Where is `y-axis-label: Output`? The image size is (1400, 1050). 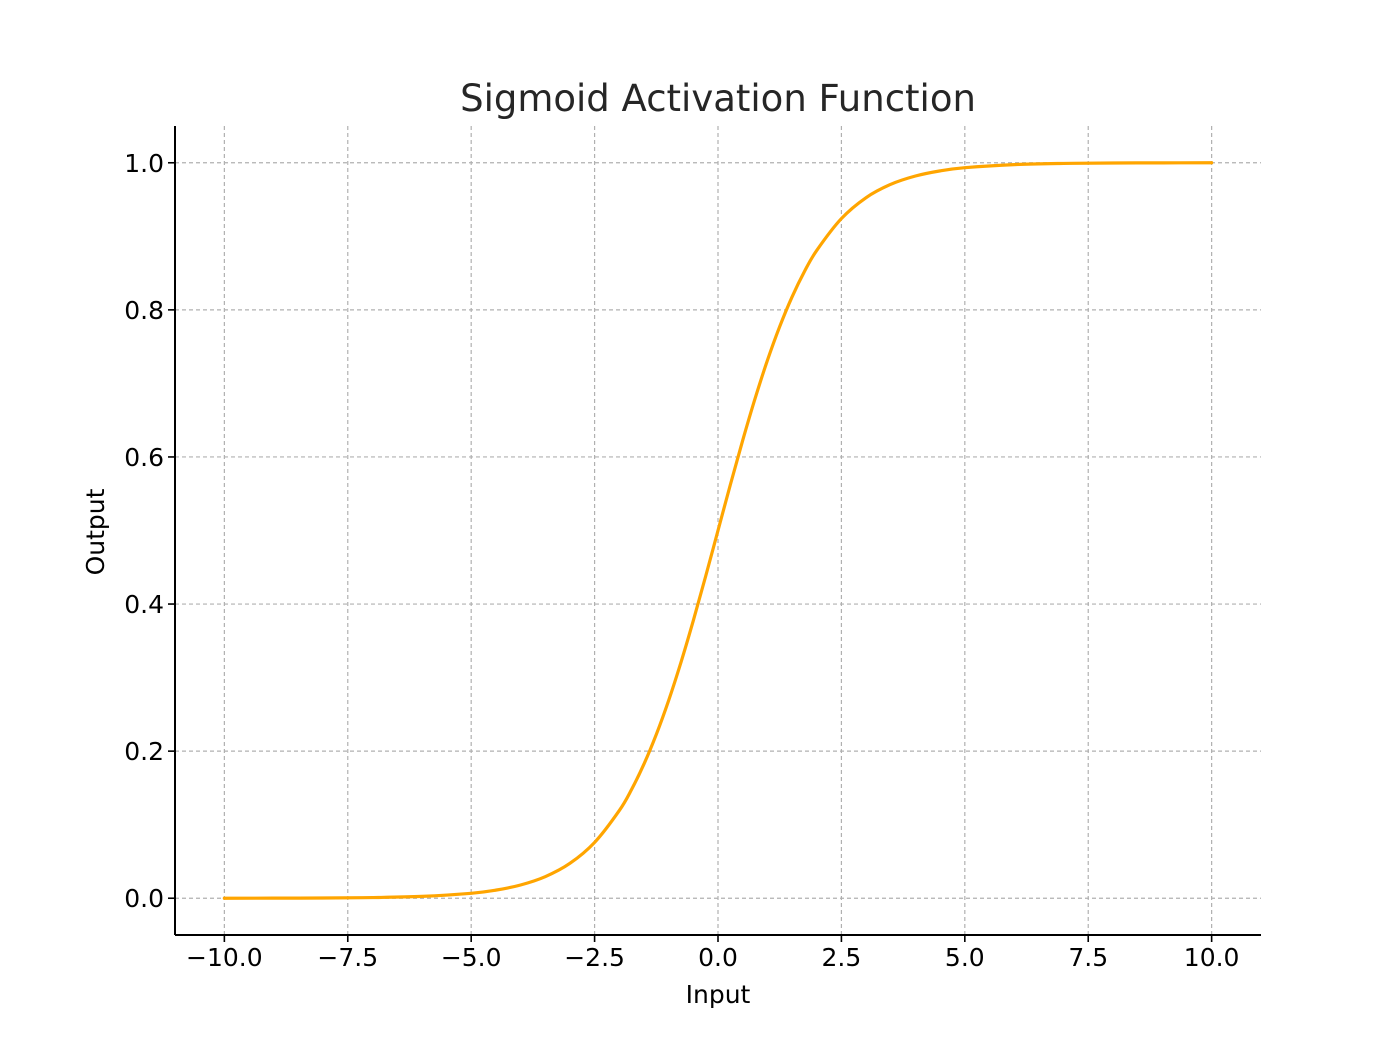
y-axis-label: Output is located at coordinates (95, 531).